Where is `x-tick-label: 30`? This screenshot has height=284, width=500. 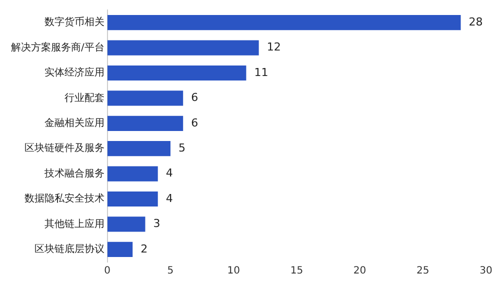 x-tick-label: 30 is located at coordinates (486, 271).